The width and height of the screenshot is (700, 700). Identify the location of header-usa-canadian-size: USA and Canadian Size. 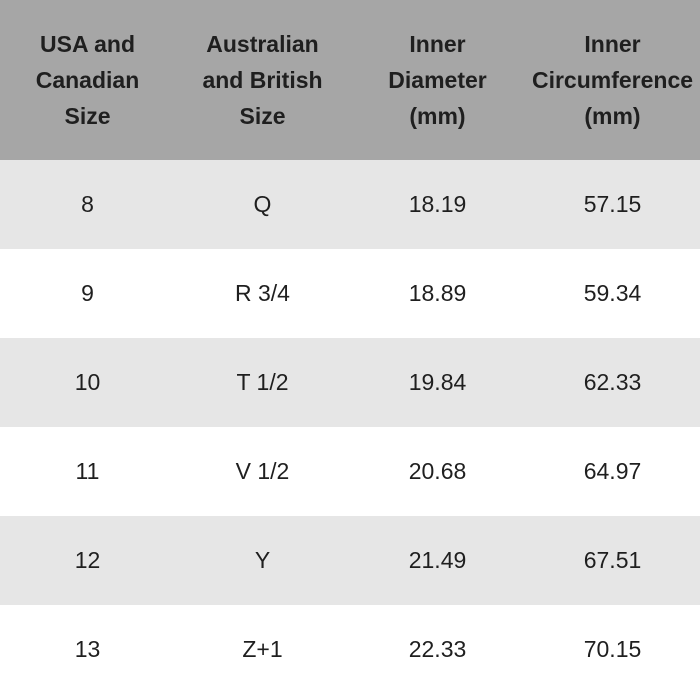
(87, 80).